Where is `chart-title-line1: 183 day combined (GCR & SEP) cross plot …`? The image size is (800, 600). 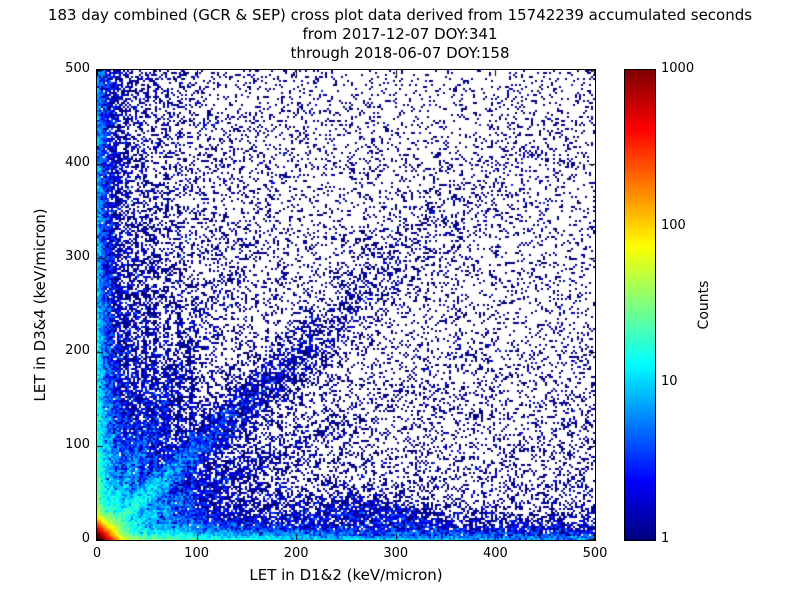
chart-title-line1: 183 day combined (GCR & SEP) cross plot … is located at coordinates (400, 15).